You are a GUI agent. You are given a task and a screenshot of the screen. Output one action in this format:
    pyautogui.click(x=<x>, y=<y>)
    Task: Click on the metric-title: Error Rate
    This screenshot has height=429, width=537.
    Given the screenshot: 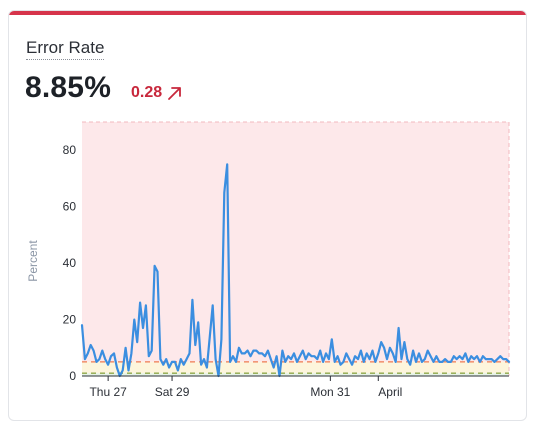 What is the action you would take?
    pyautogui.click(x=65, y=49)
    